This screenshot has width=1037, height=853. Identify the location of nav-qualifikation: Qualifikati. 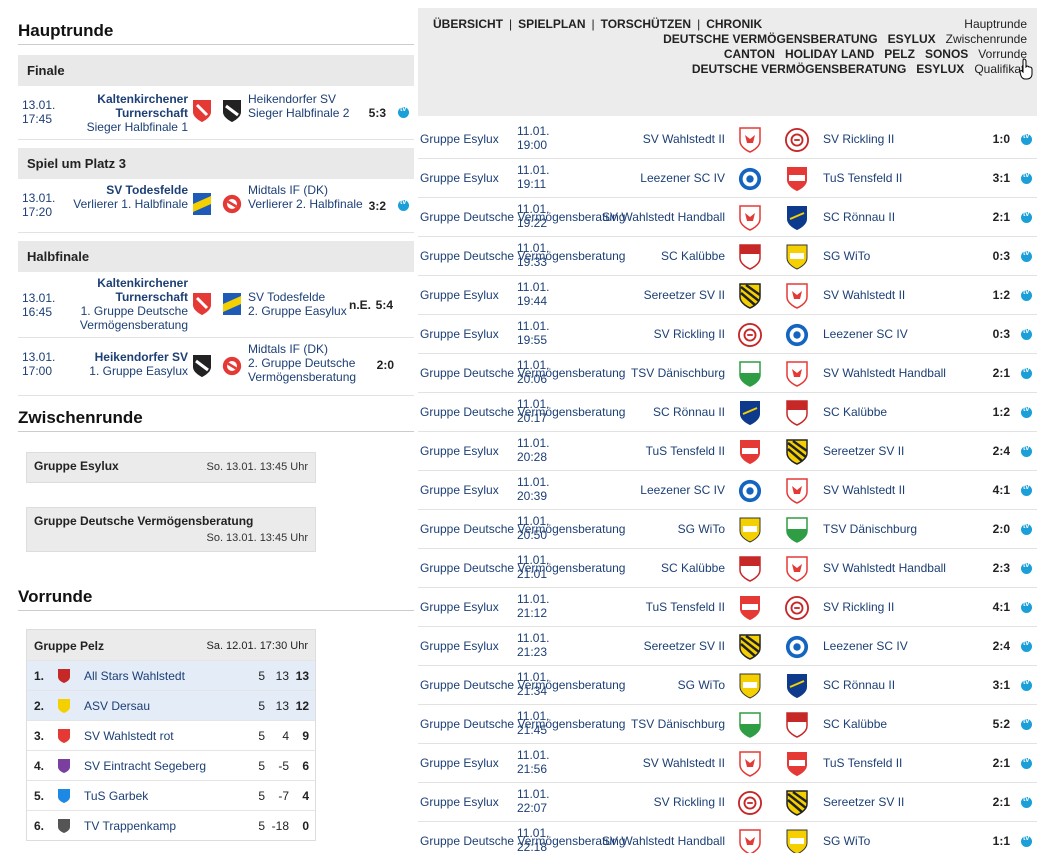
(1000, 69).